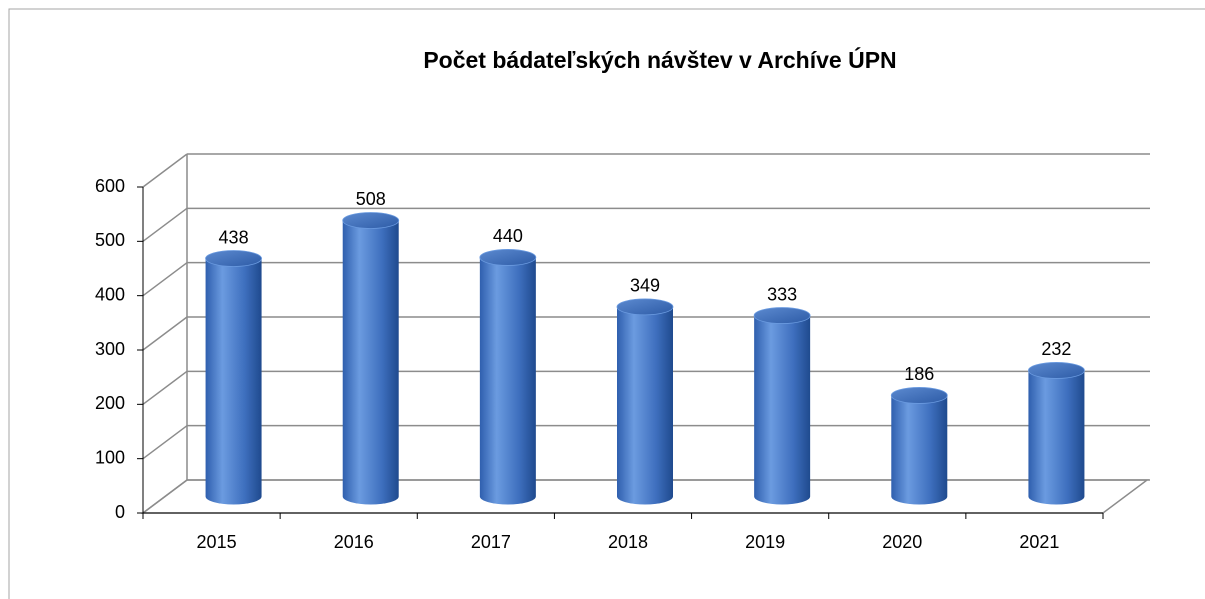 The width and height of the screenshot is (1205, 599). Describe the element at coordinates (371, 199) in the screenshot. I see `value-label: 508` at that location.